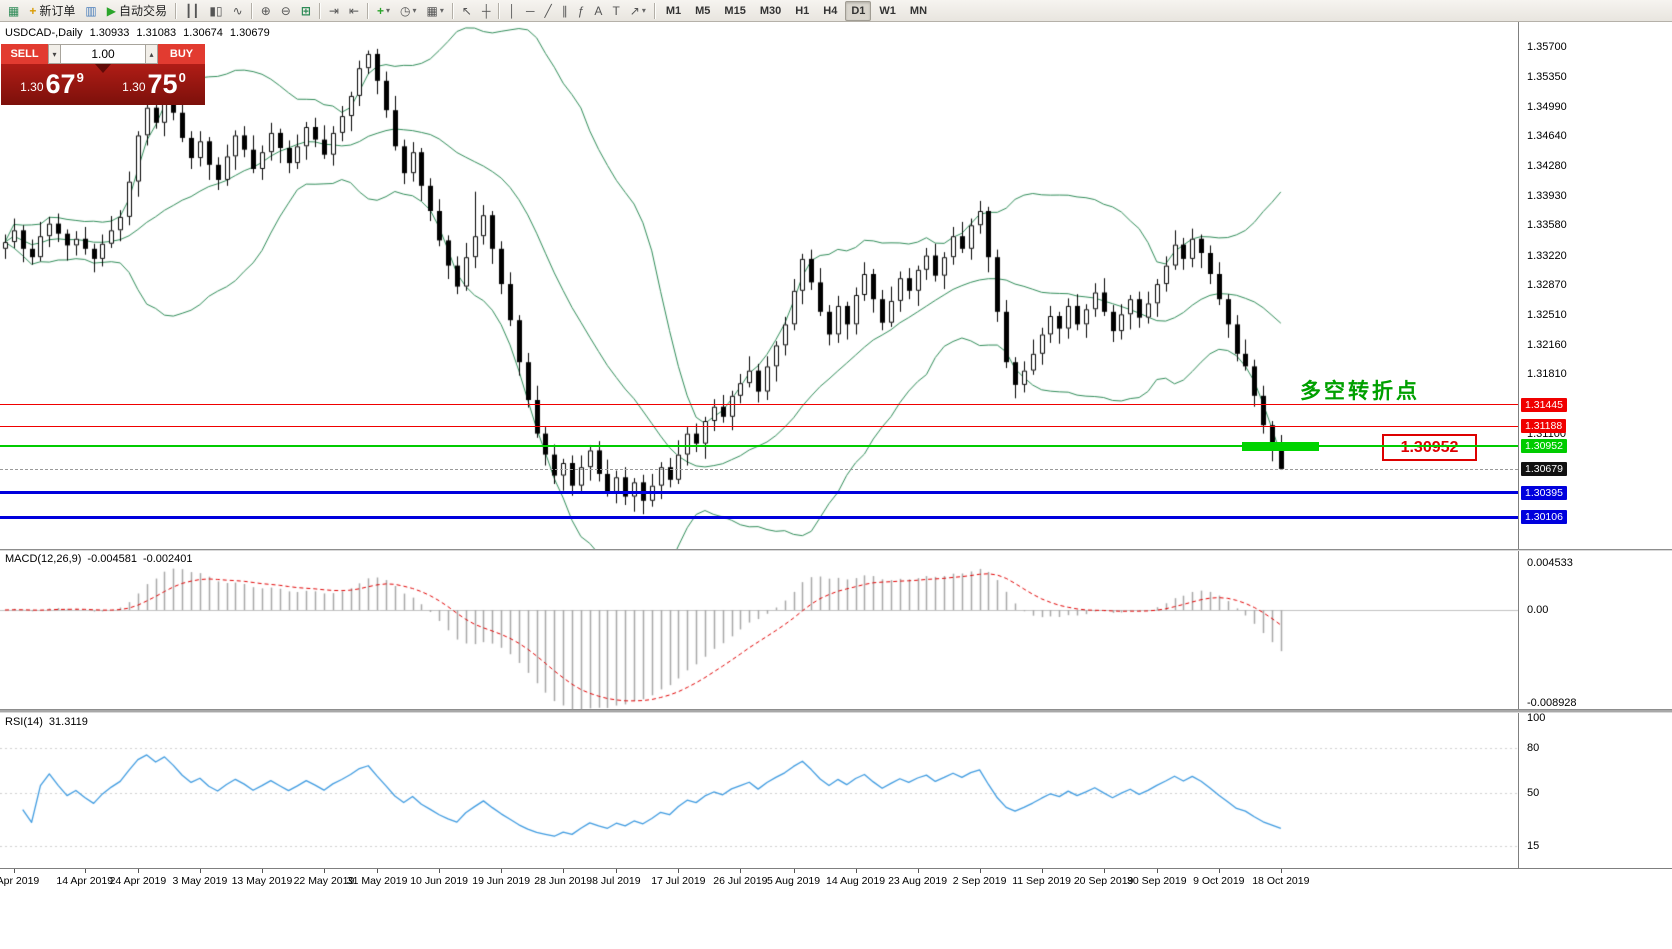 This screenshot has height=949, width=1672. What do you see at coordinates (918, 11) in the screenshot?
I see `tf-mn: MN` at bounding box center [918, 11].